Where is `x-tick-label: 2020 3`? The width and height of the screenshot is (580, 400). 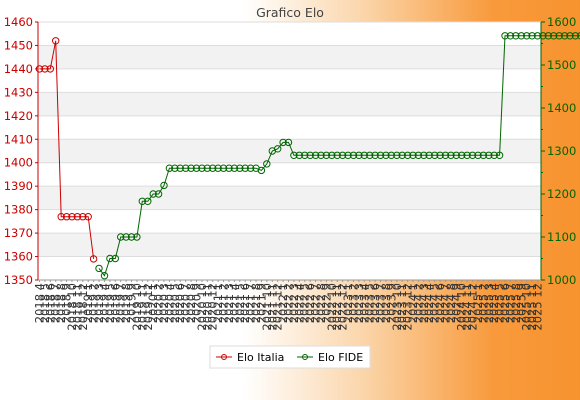 x-tick-label: 2020 3 is located at coordinates (164, 303).